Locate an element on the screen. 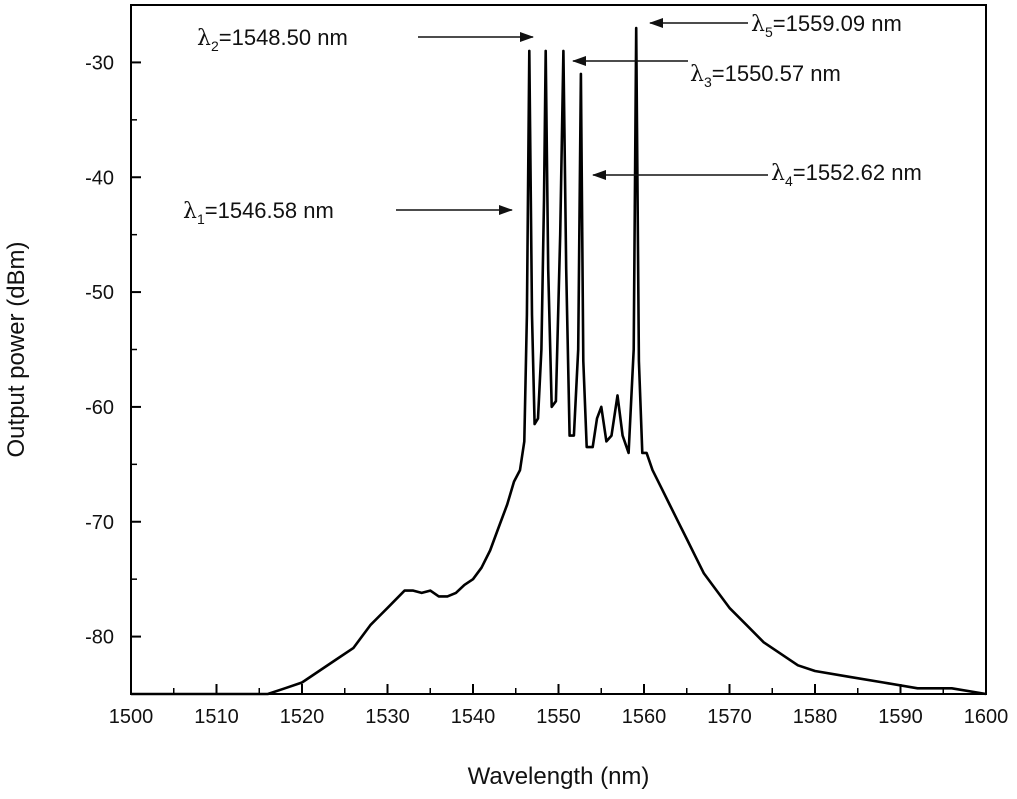 This screenshot has height=799, width=1017. annotation-label-lambda-3: λ3=1550.57 nm is located at coordinates (765, 75).